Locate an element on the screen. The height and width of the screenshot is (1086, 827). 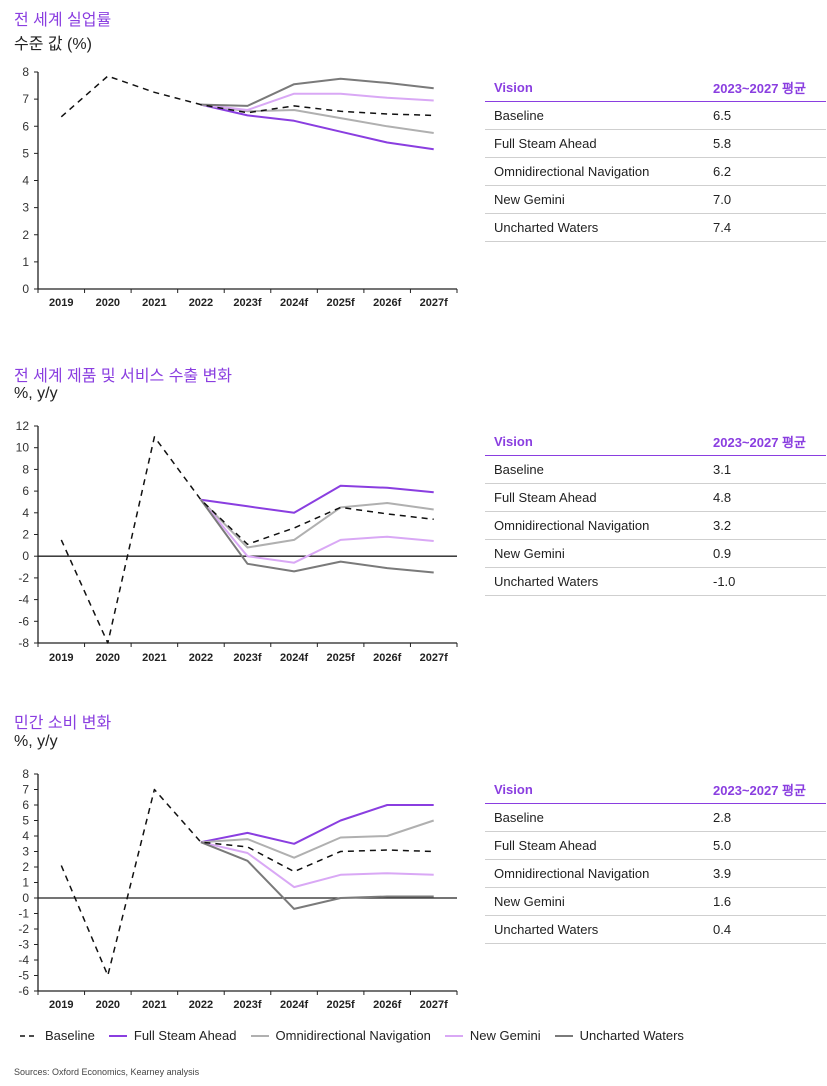
series-line-full-steam-ahead is located at coordinates (317, 127).